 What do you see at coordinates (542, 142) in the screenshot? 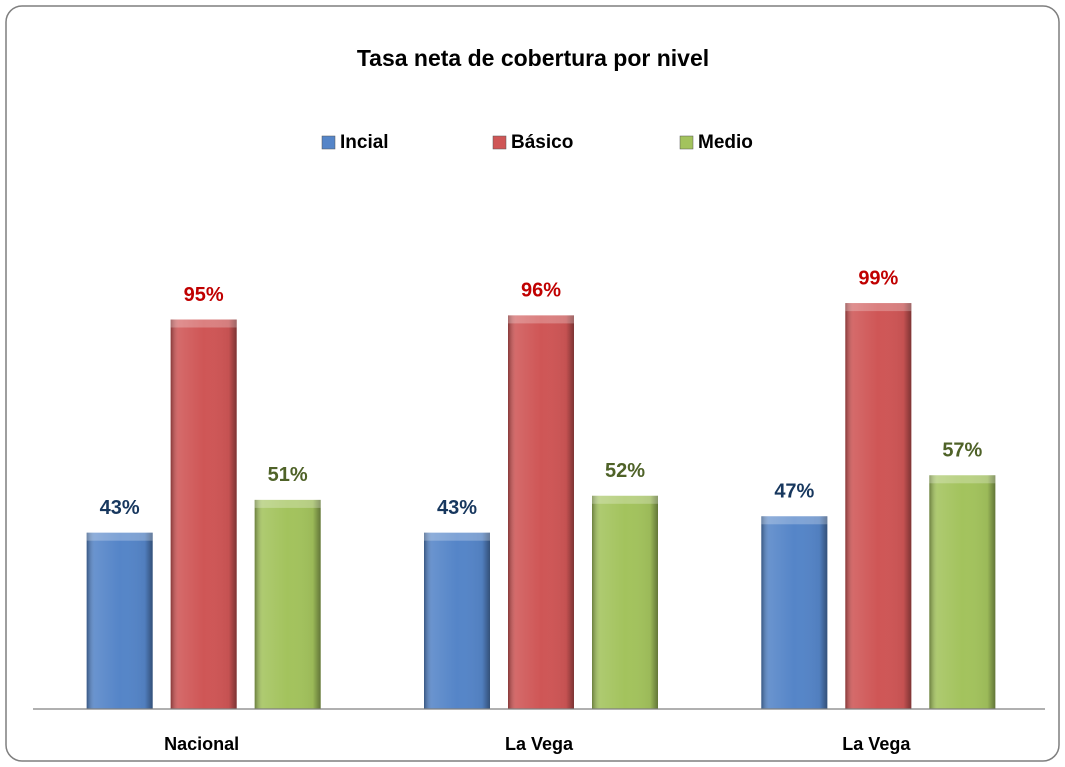
I see `legend-label: Básico` at bounding box center [542, 142].